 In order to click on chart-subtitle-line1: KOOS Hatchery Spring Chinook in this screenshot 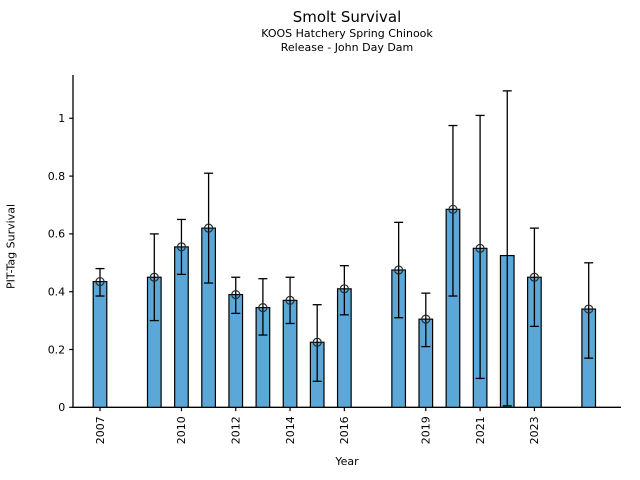, I will do `click(347, 33)`.